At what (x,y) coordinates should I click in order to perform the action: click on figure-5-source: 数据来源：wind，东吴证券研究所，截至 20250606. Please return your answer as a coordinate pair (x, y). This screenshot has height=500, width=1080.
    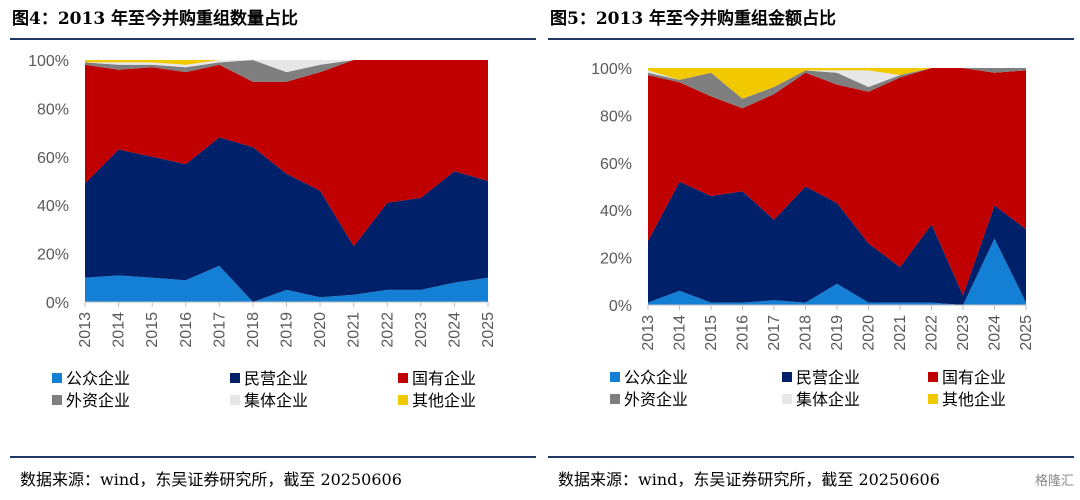
    Looking at the image, I should click on (749, 479).